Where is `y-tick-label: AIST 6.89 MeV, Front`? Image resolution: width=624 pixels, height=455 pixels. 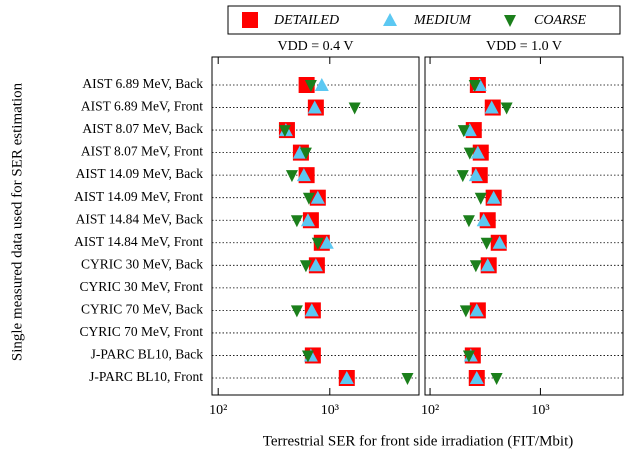 y-tick-label: AIST 6.89 MeV, Front is located at coordinates (142, 106).